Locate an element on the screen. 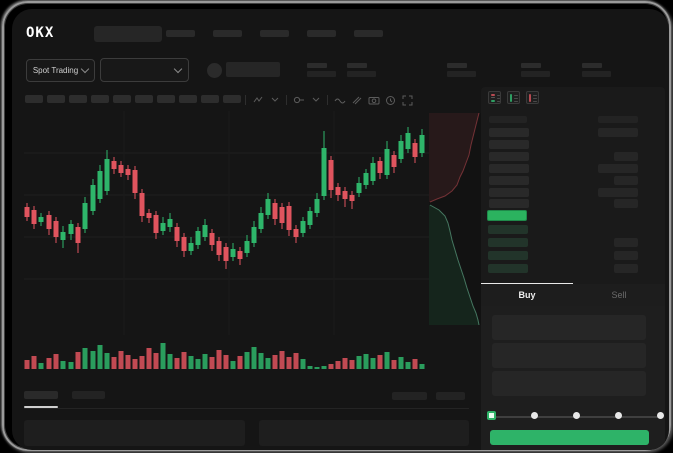 The width and height of the screenshot is (673, 453). book-bids-only-icon is located at coordinates (513, 97).